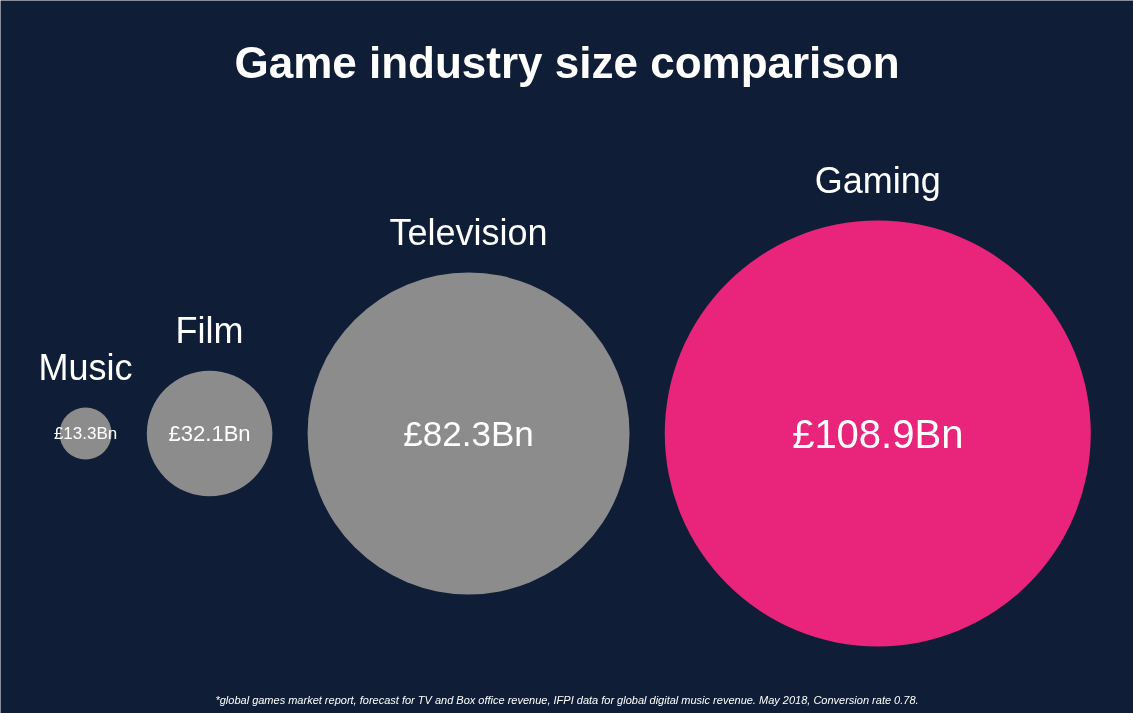 This screenshot has width=1133, height=713. What do you see at coordinates (468, 433) in the screenshot?
I see `data-label: £82.3Bn` at bounding box center [468, 433].